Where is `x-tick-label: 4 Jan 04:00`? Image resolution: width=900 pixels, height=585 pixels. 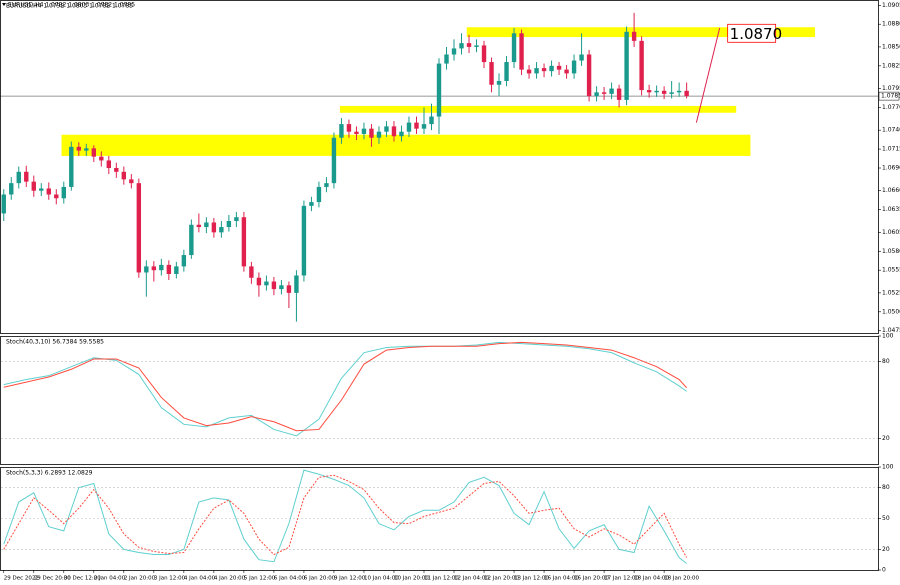 x-tick-label: 4 Jan 04:00 is located at coordinates (200, 579).